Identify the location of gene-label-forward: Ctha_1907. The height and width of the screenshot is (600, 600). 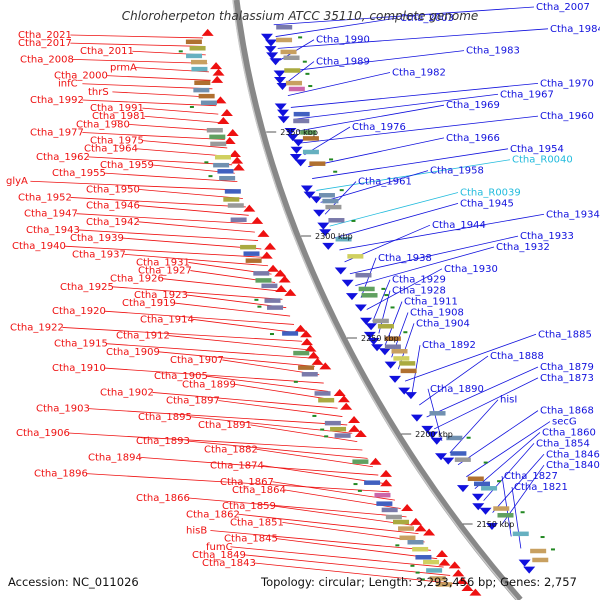
(197, 360).